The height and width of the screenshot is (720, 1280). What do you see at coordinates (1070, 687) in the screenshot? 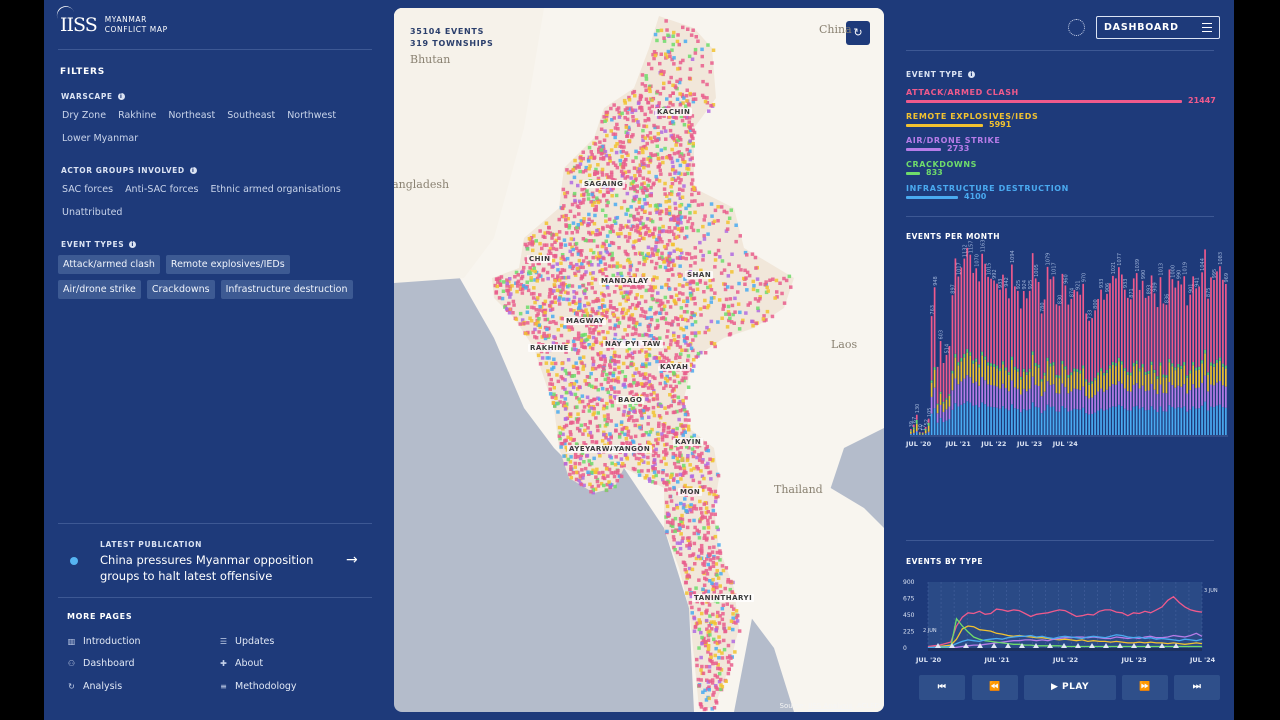
I see `play-button: ▶ PLAY` at bounding box center [1070, 687].